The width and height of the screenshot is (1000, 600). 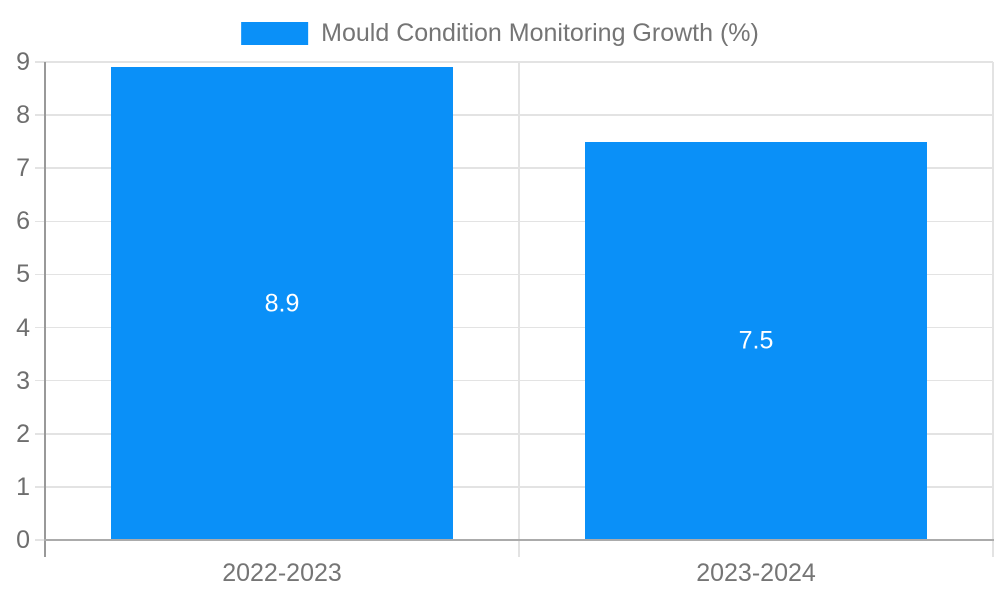 I want to click on bar-value-label: 7.5, so click(x=756, y=340).